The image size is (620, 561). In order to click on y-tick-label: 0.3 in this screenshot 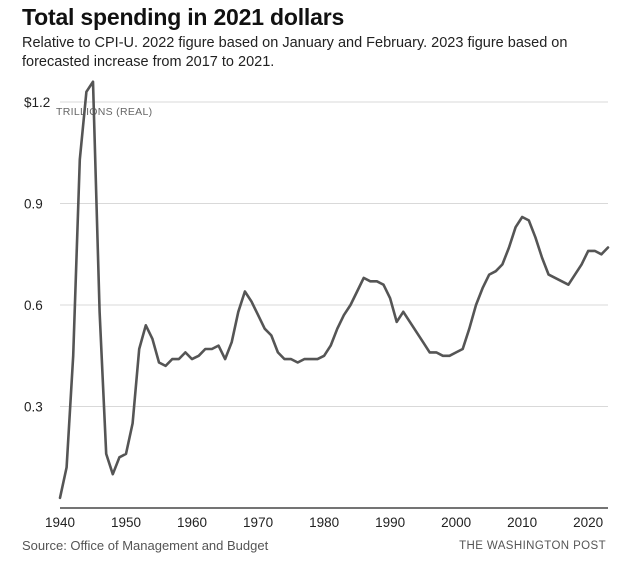, I will do `click(33, 407)`.